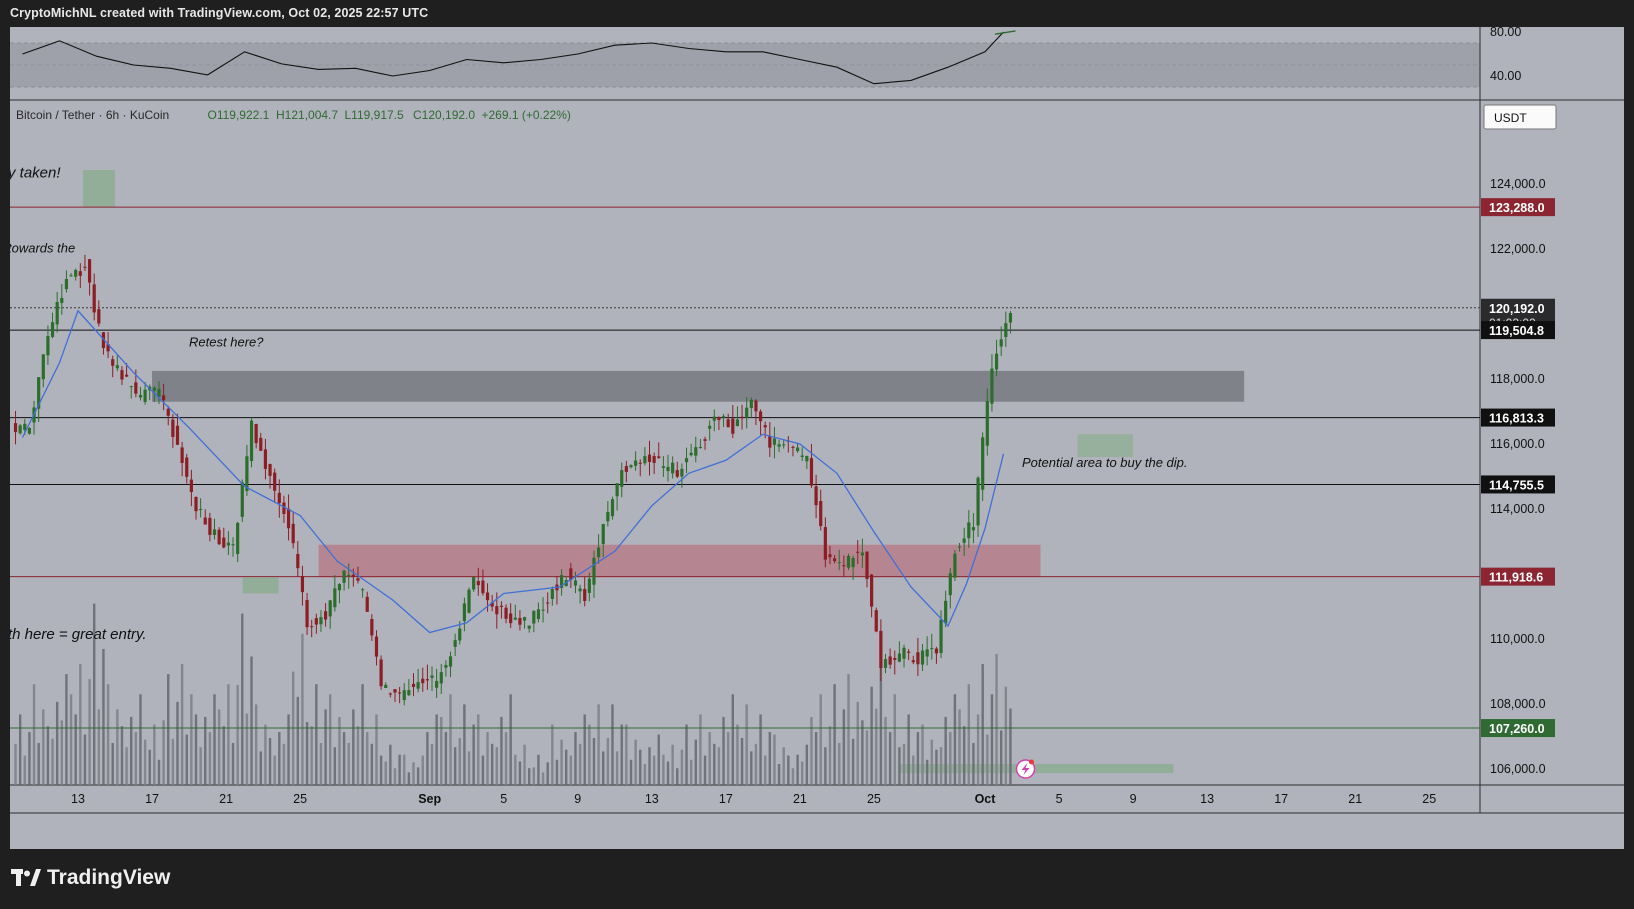 The height and width of the screenshot is (909, 1634). What do you see at coordinates (1520, 117) in the screenshot?
I see `currency-button` at bounding box center [1520, 117].